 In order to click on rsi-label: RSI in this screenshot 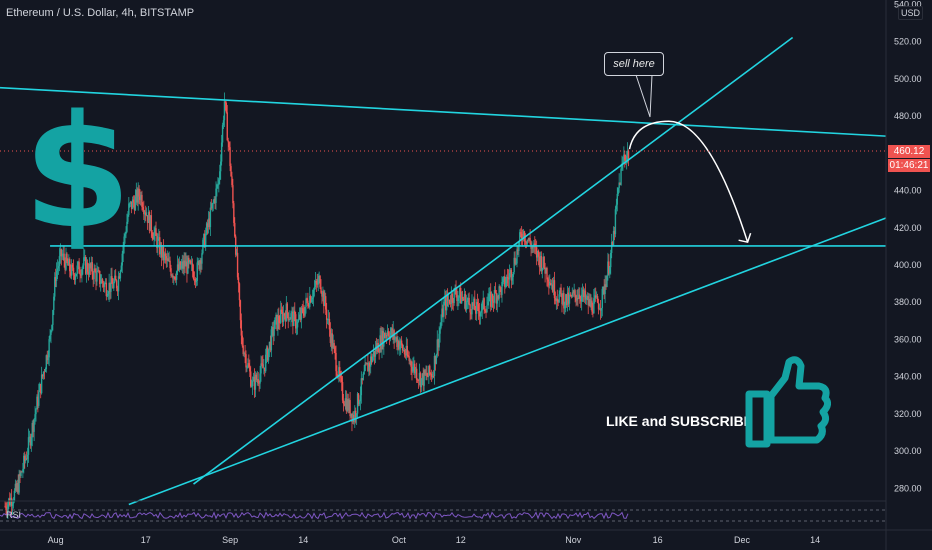, I will do `click(14, 515)`.